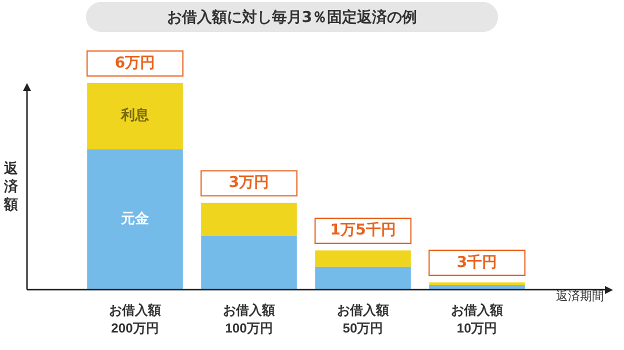 This screenshot has height=350, width=624. I want to click on chart-title: お借入額に対し毎月3％固定返済の例, so click(292, 17).